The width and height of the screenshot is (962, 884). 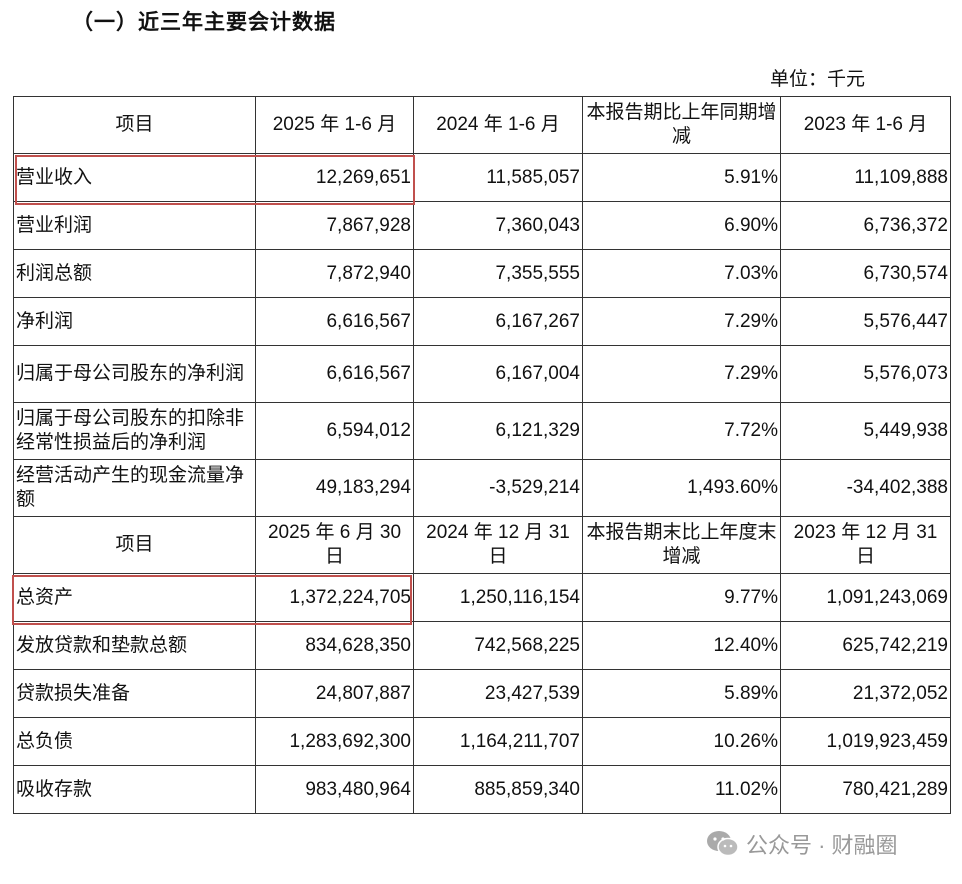 I want to click on cell-value: 5,576,447, so click(x=865, y=321).